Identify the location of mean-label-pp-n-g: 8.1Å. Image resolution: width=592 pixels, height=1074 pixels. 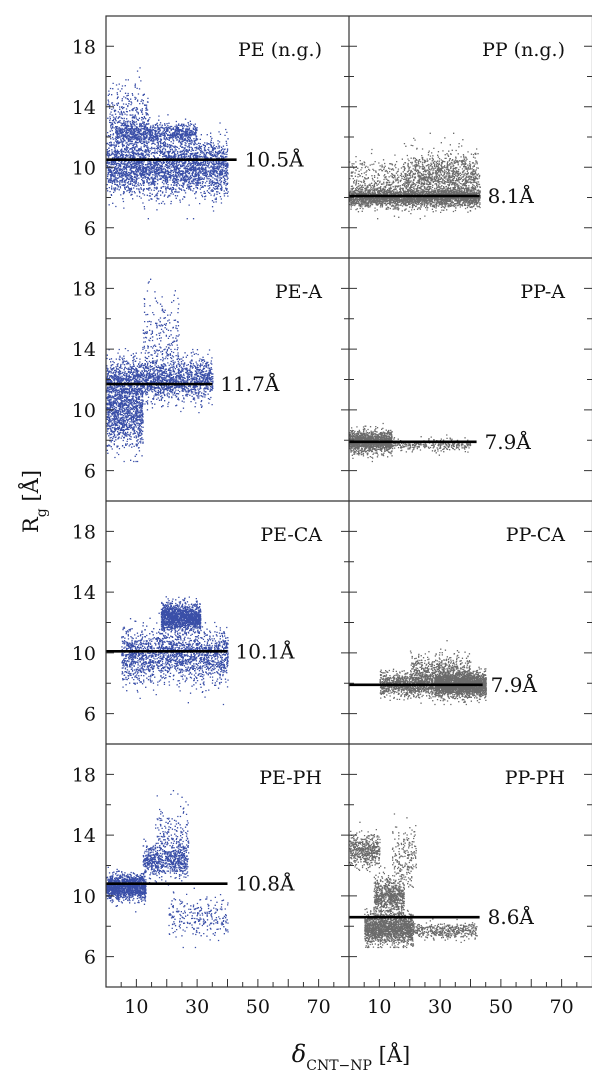
(511, 195).